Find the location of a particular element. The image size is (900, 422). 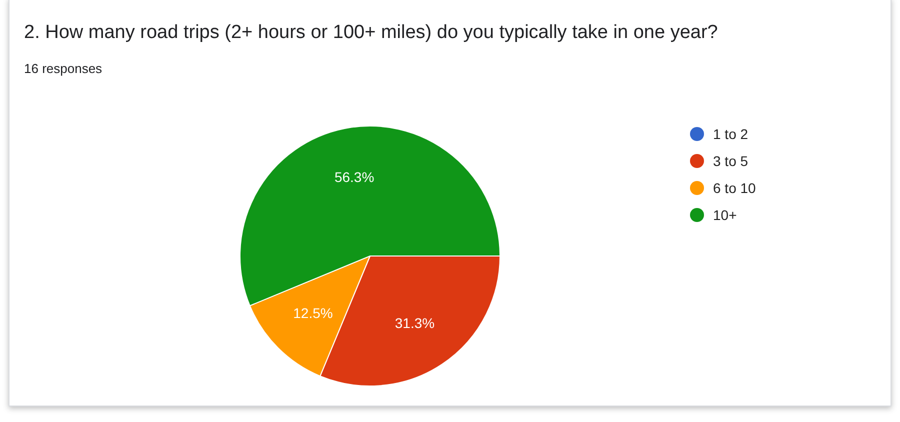

chart-title: 2. How many road trips (2+ hours or 100+ miles) do you typically take in one year? is located at coordinates (371, 32).